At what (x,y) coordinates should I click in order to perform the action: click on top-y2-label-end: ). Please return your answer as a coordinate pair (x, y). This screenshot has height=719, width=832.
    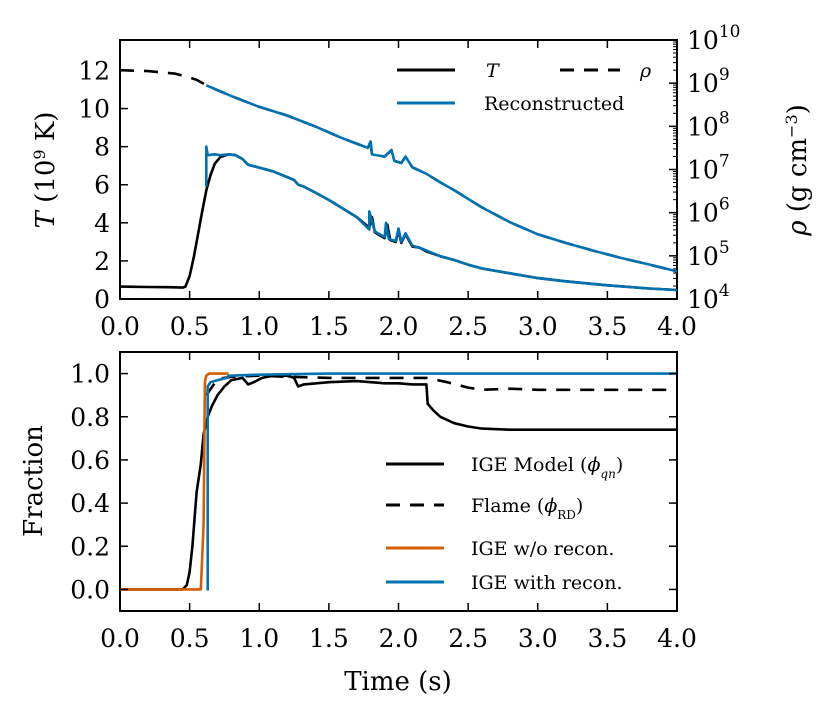
    Looking at the image, I should click on (798, 109).